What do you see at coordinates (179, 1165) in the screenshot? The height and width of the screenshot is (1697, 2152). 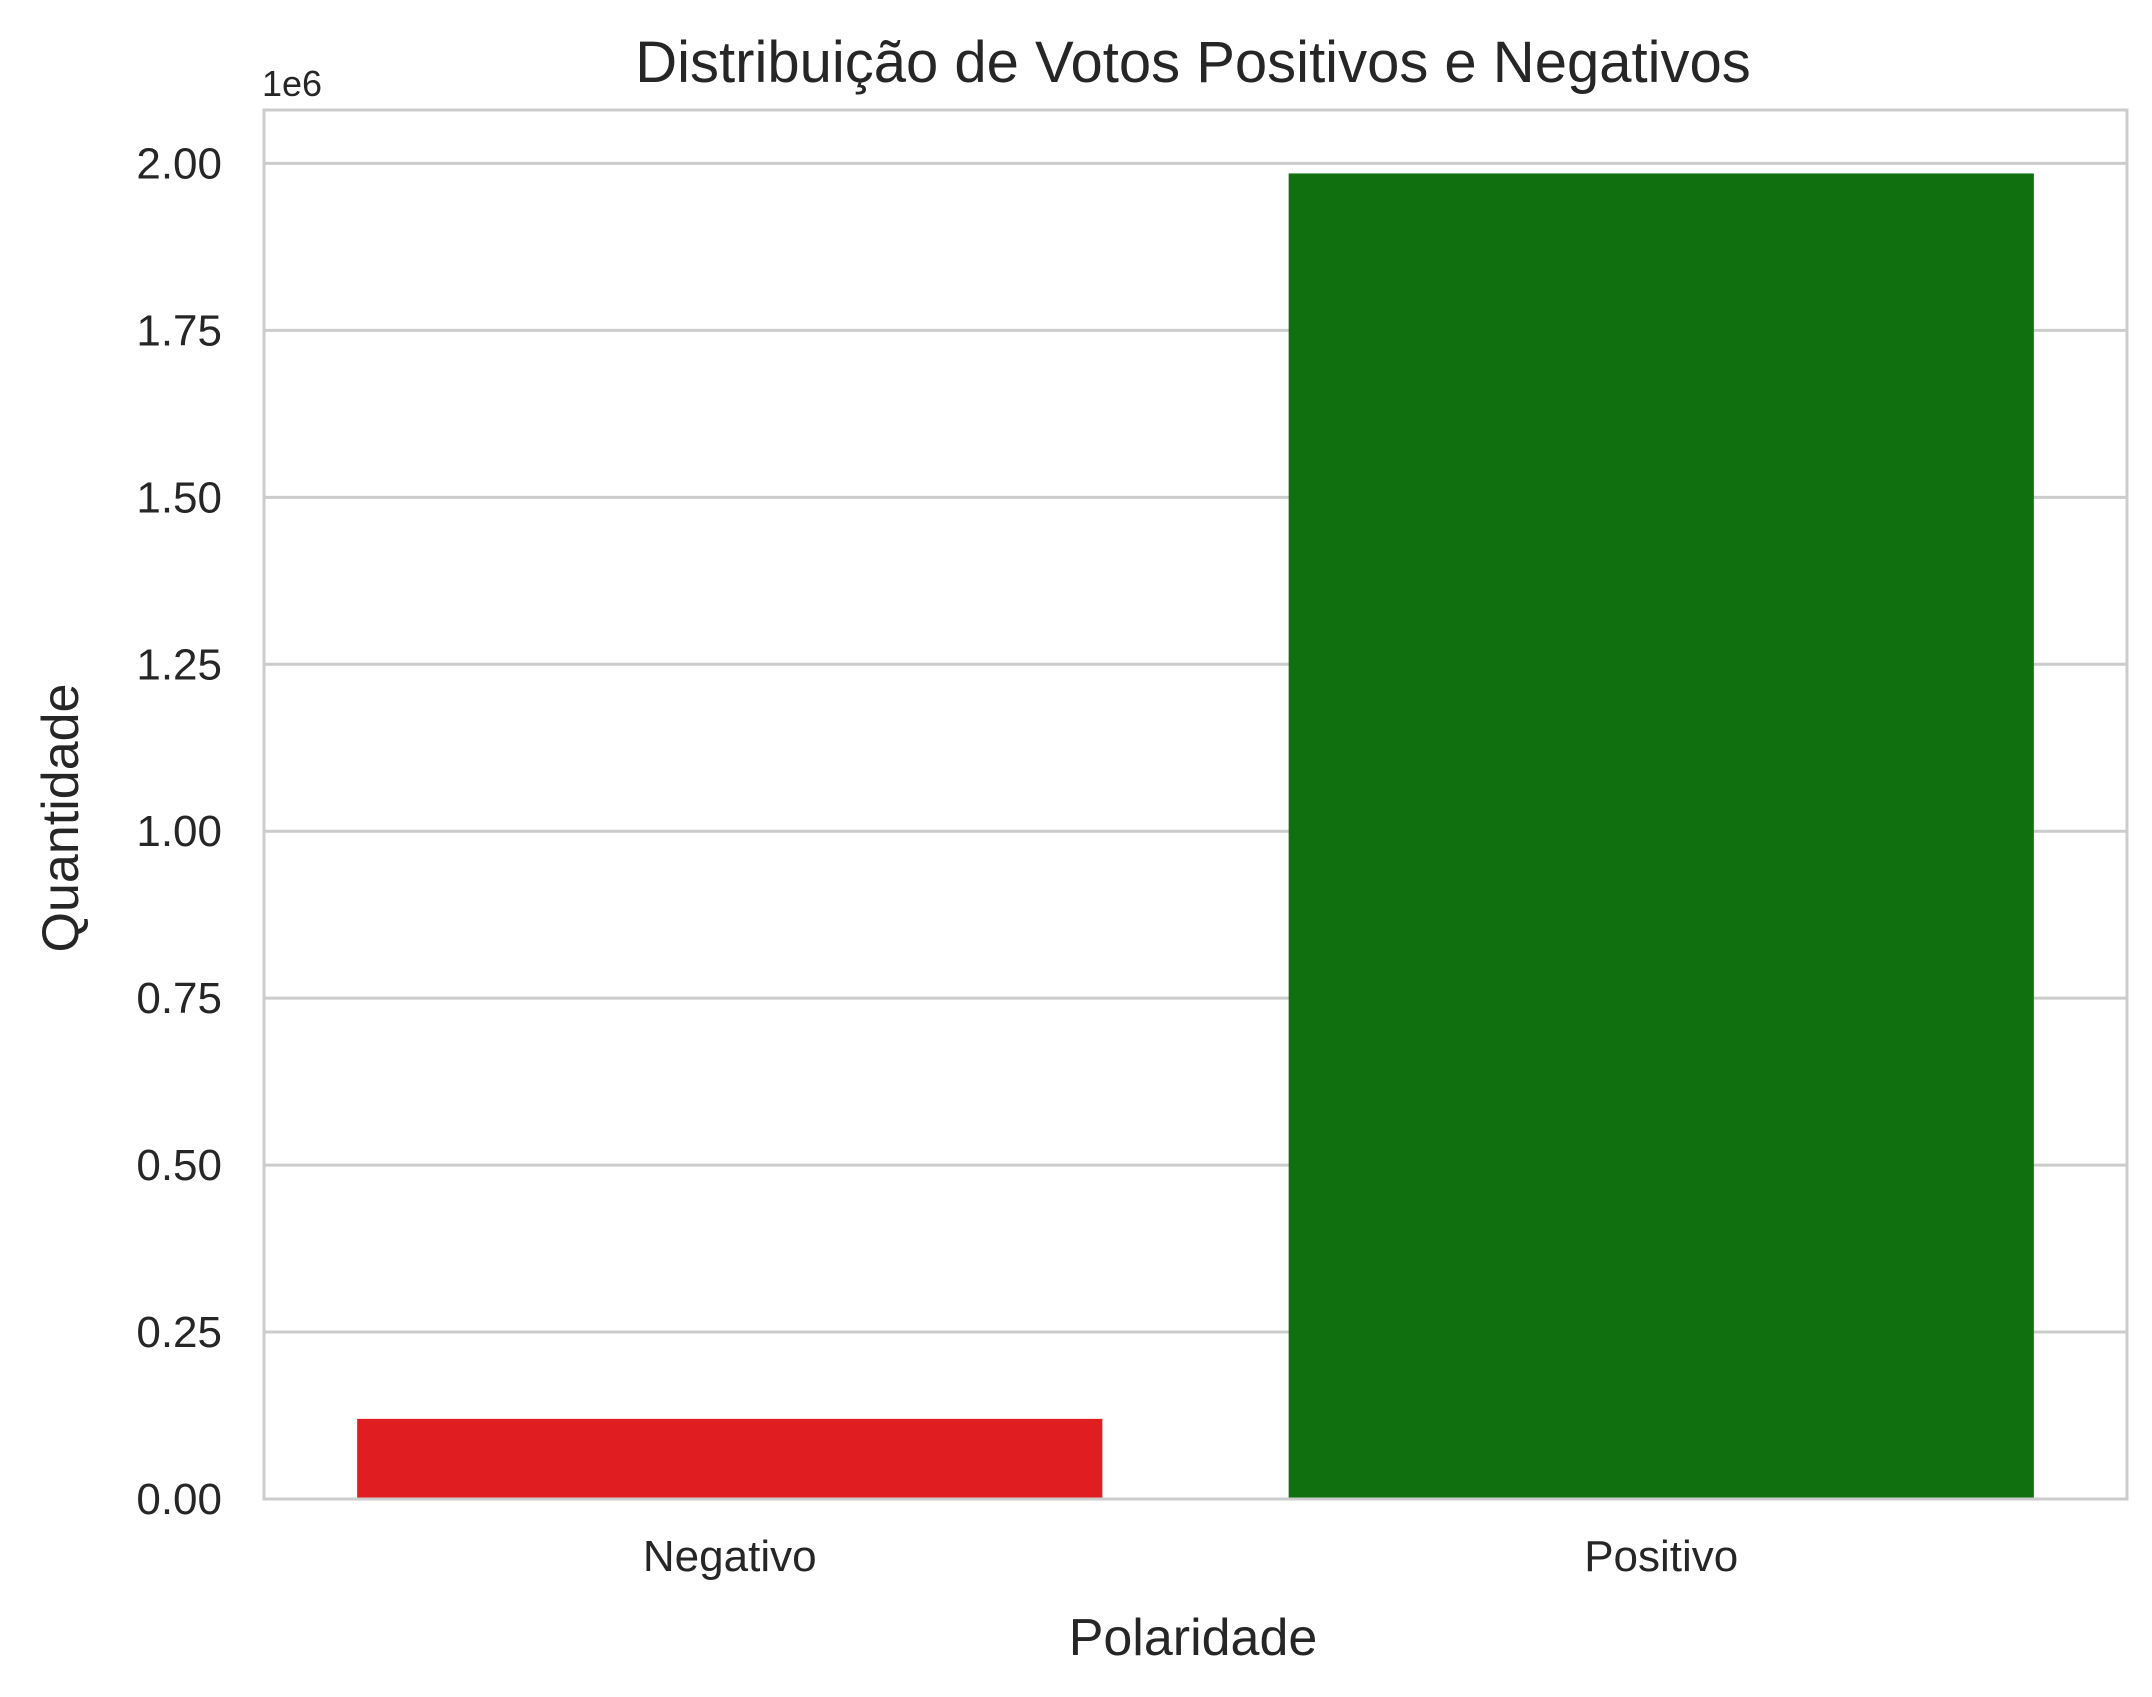 I see `y-tick-label: 0.50` at bounding box center [179, 1165].